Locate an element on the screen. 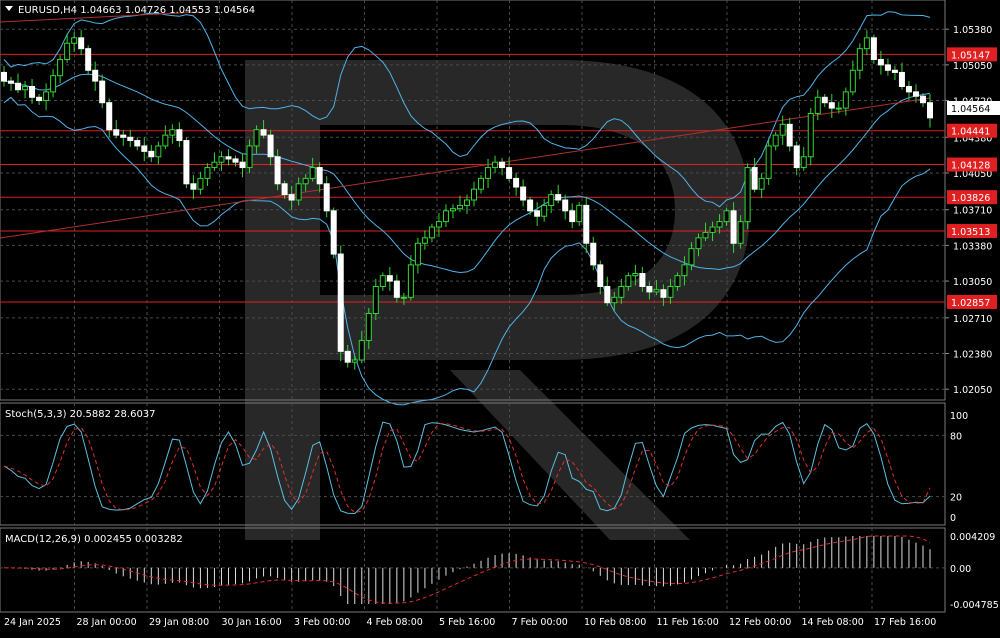 The width and height of the screenshot is (1000, 638). price-tick-label: 1.03380 is located at coordinates (972, 246).